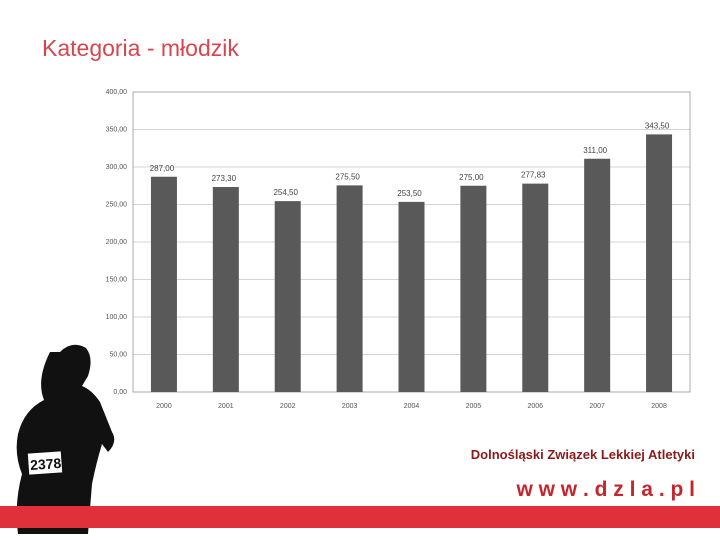 The image size is (720, 540). What do you see at coordinates (117, 92) in the screenshot?
I see `y-tick-label: 400,00` at bounding box center [117, 92].